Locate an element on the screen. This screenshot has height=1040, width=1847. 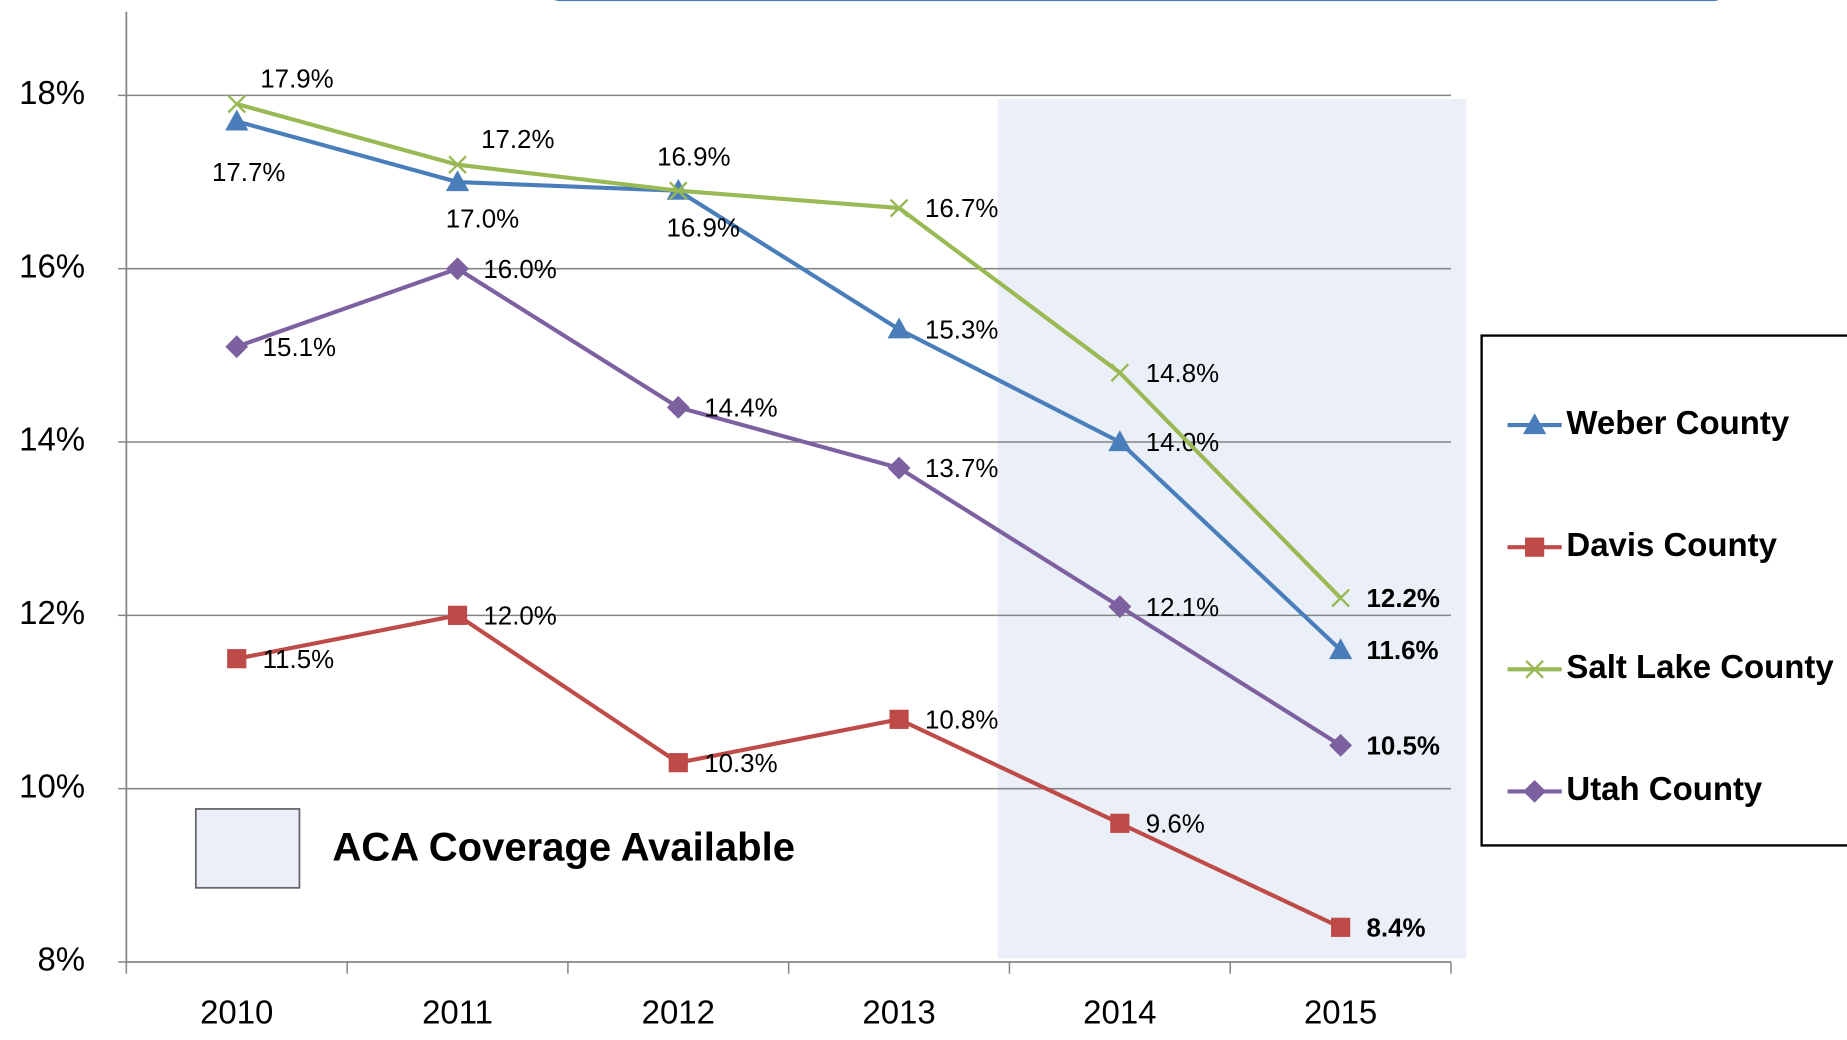
data-label: 11.6% is located at coordinates (1403, 651).